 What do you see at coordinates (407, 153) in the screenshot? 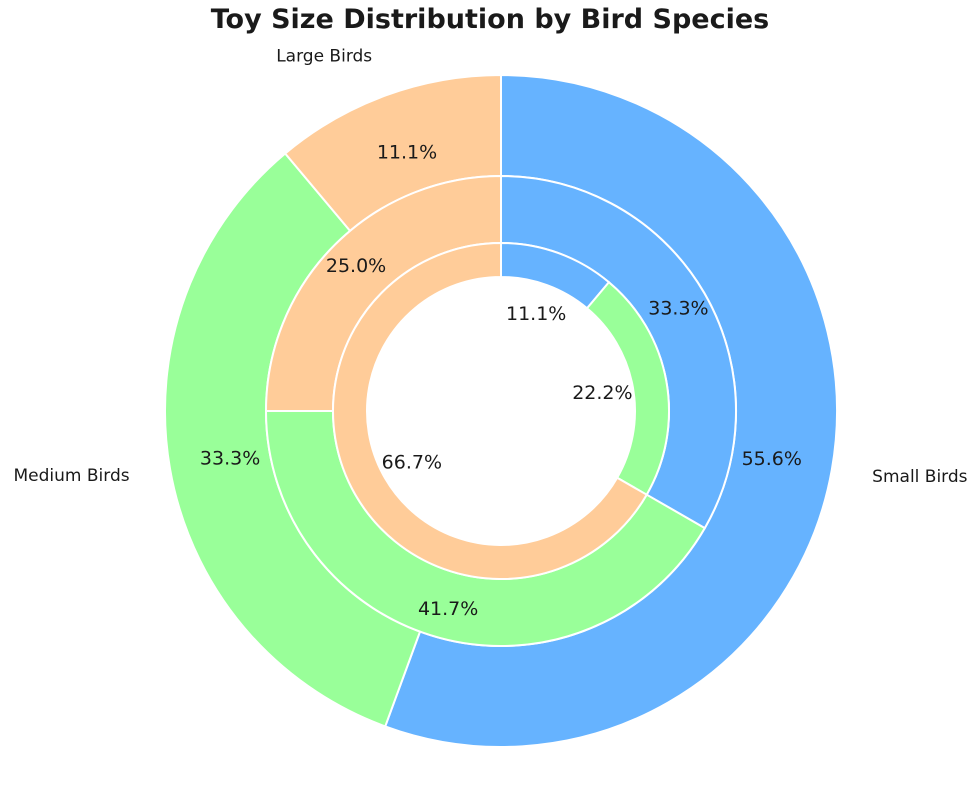
I see `outer-pct-label-2: 11.1%` at bounding box center [407, 153].